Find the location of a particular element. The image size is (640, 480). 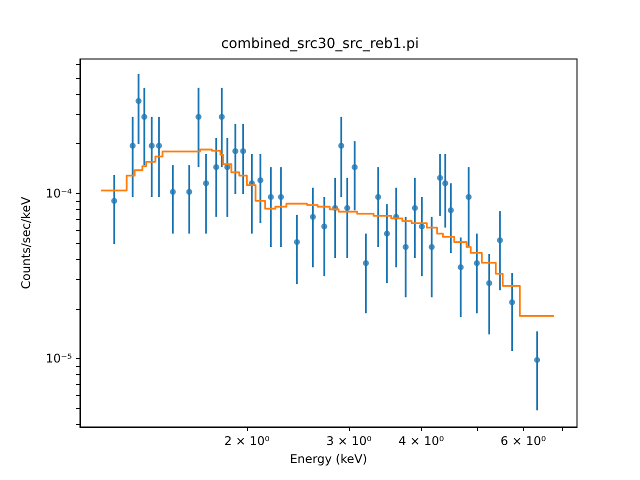

x-tick-label: 4 × 10⁰ is located at coordinates (421, 441).